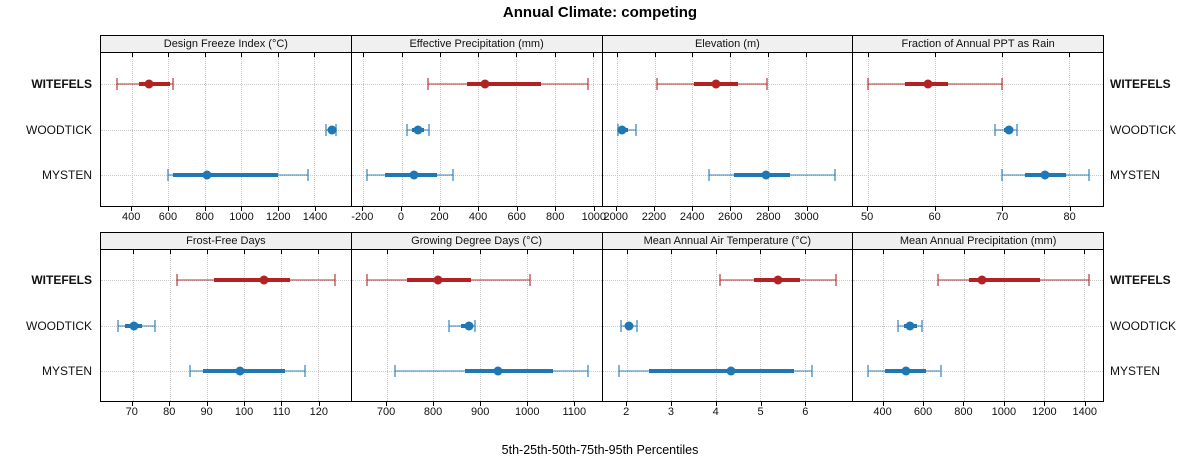  I want to click on panel-axis: 50 60 70 80, so click(978, 216).